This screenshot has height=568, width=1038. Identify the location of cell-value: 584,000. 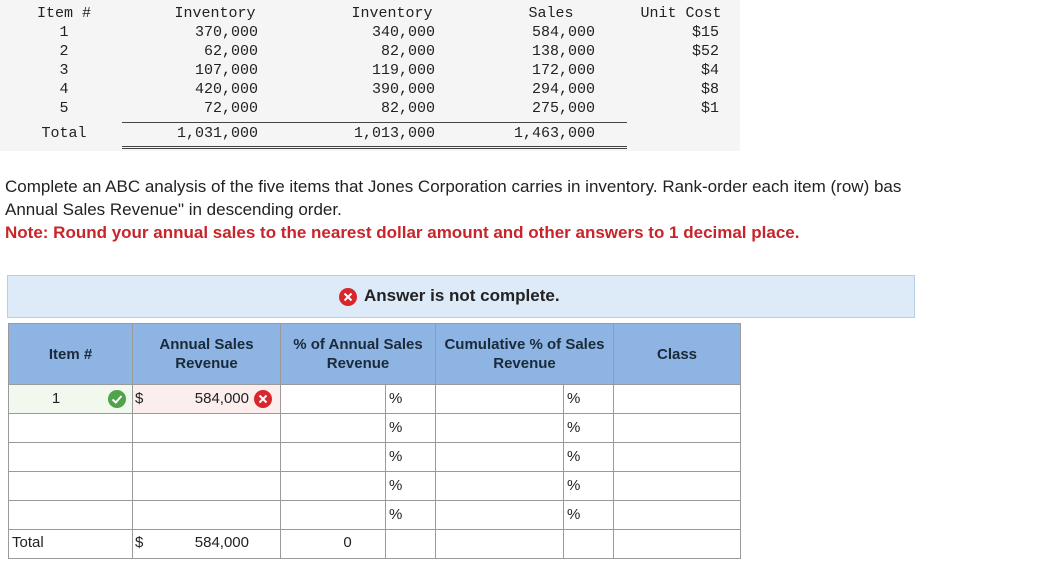
(563, 32).